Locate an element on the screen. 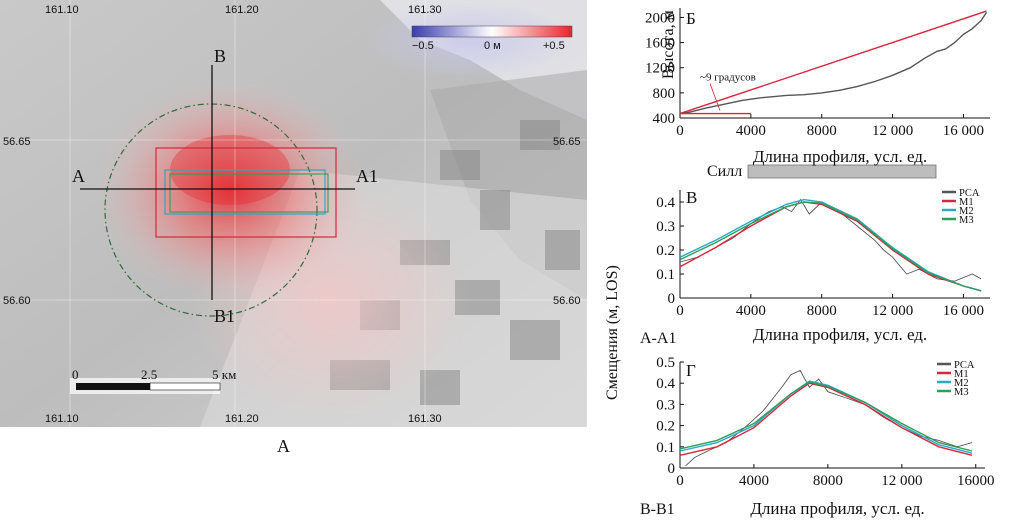 Image resolution: width=1009 pixels, height=522 pixels. lon-tick-bottom-3: 161.30 is located at coordinates (425, 419).